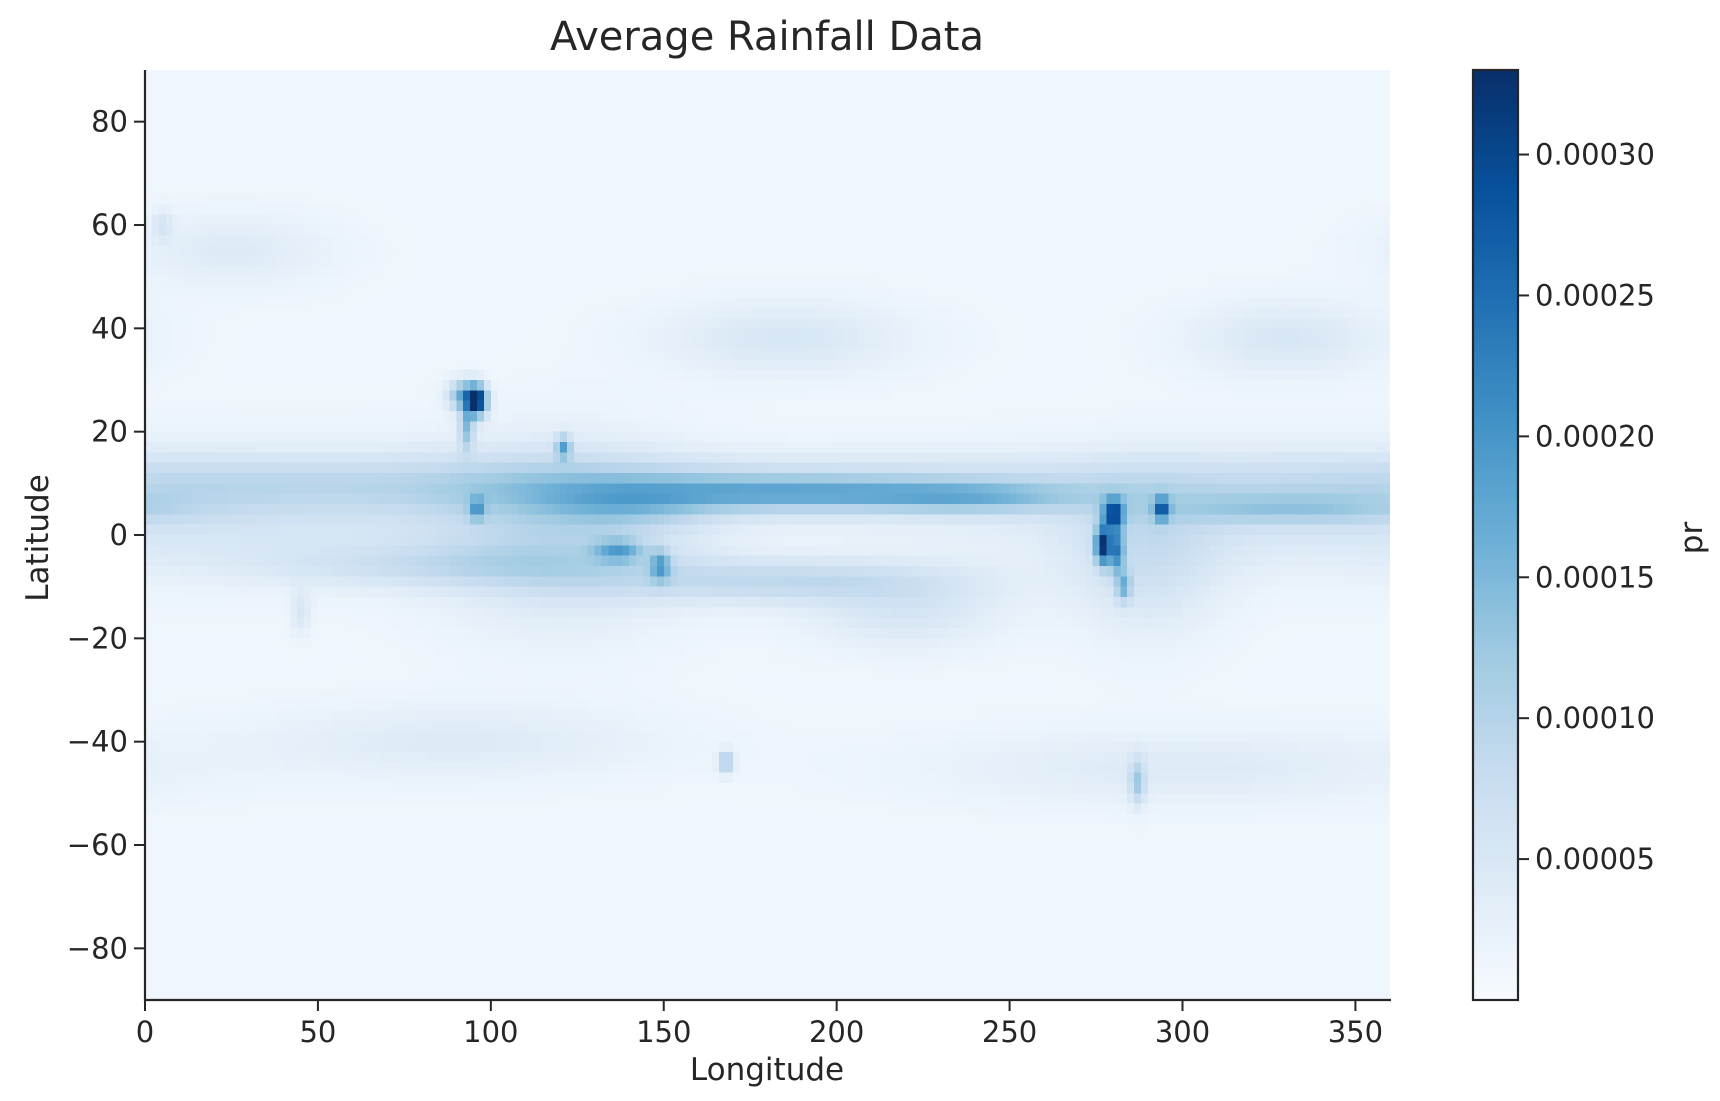 This screenshot has height=1101, width=1720. What do you see at coordinates (145, 1032) in the screenshot?
I see `x-tick-label: 0` at bounding box center [145, 1032].